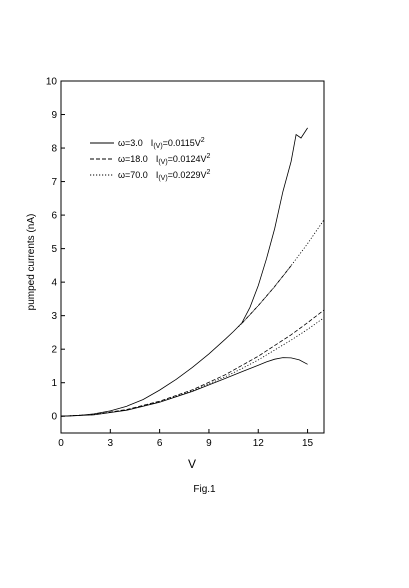 This screenshot has height=588, width=409. Describe the element at coordinates (54, 115) in the screenshot. I see `y-tick-label: 9` at that location.